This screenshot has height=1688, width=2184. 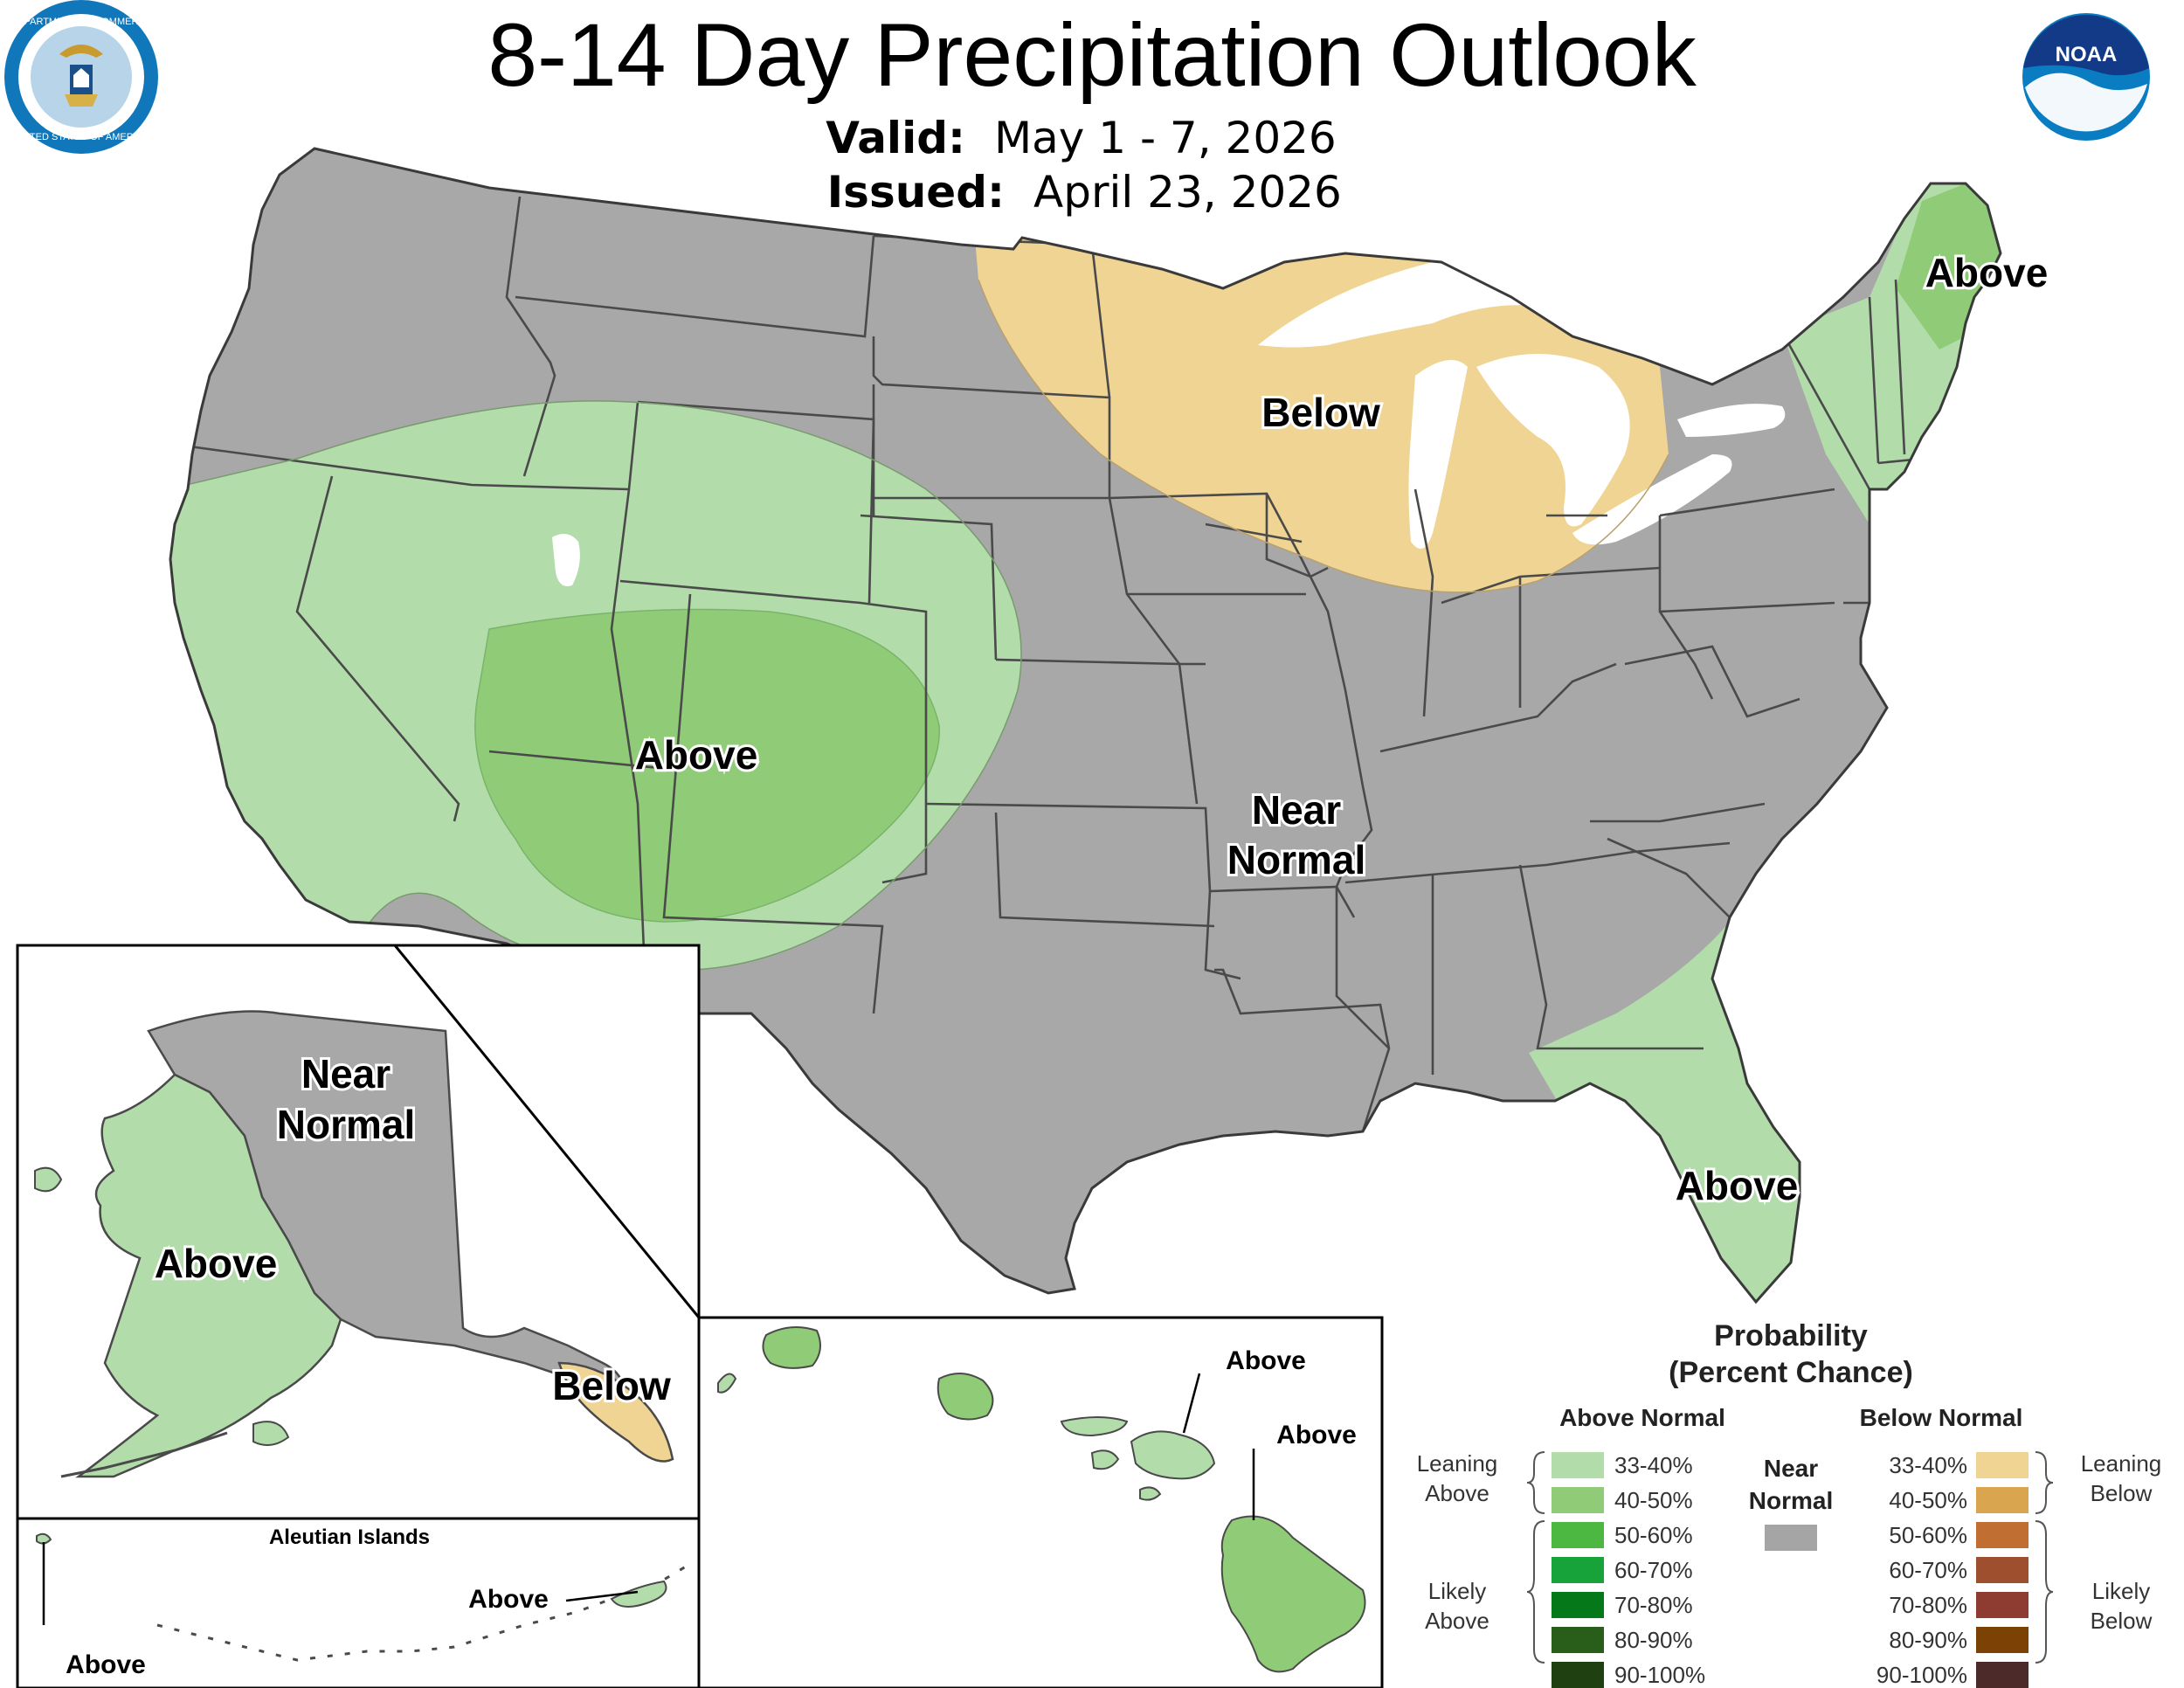 I want to click on legend-below-label-4: 60-70%, so click(x=1928, y=1570).